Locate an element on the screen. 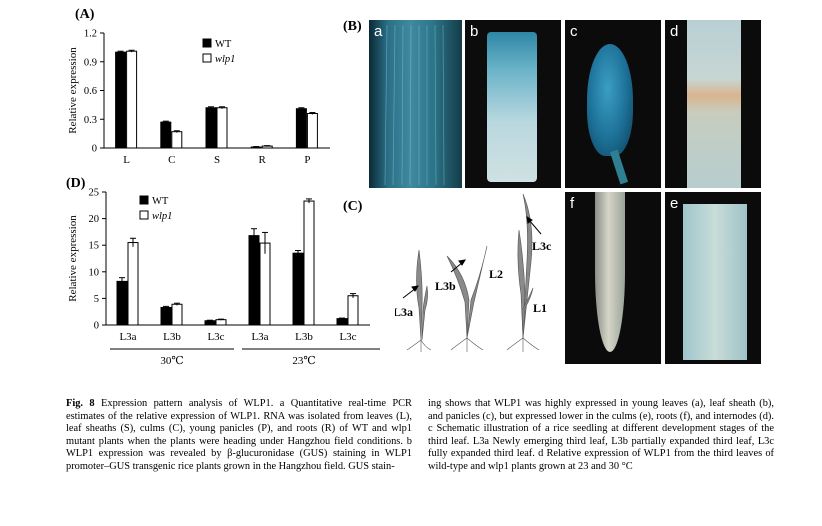 This screenshot has height=526, width=822. seedling-l3b is located at coordinates (467, 298).